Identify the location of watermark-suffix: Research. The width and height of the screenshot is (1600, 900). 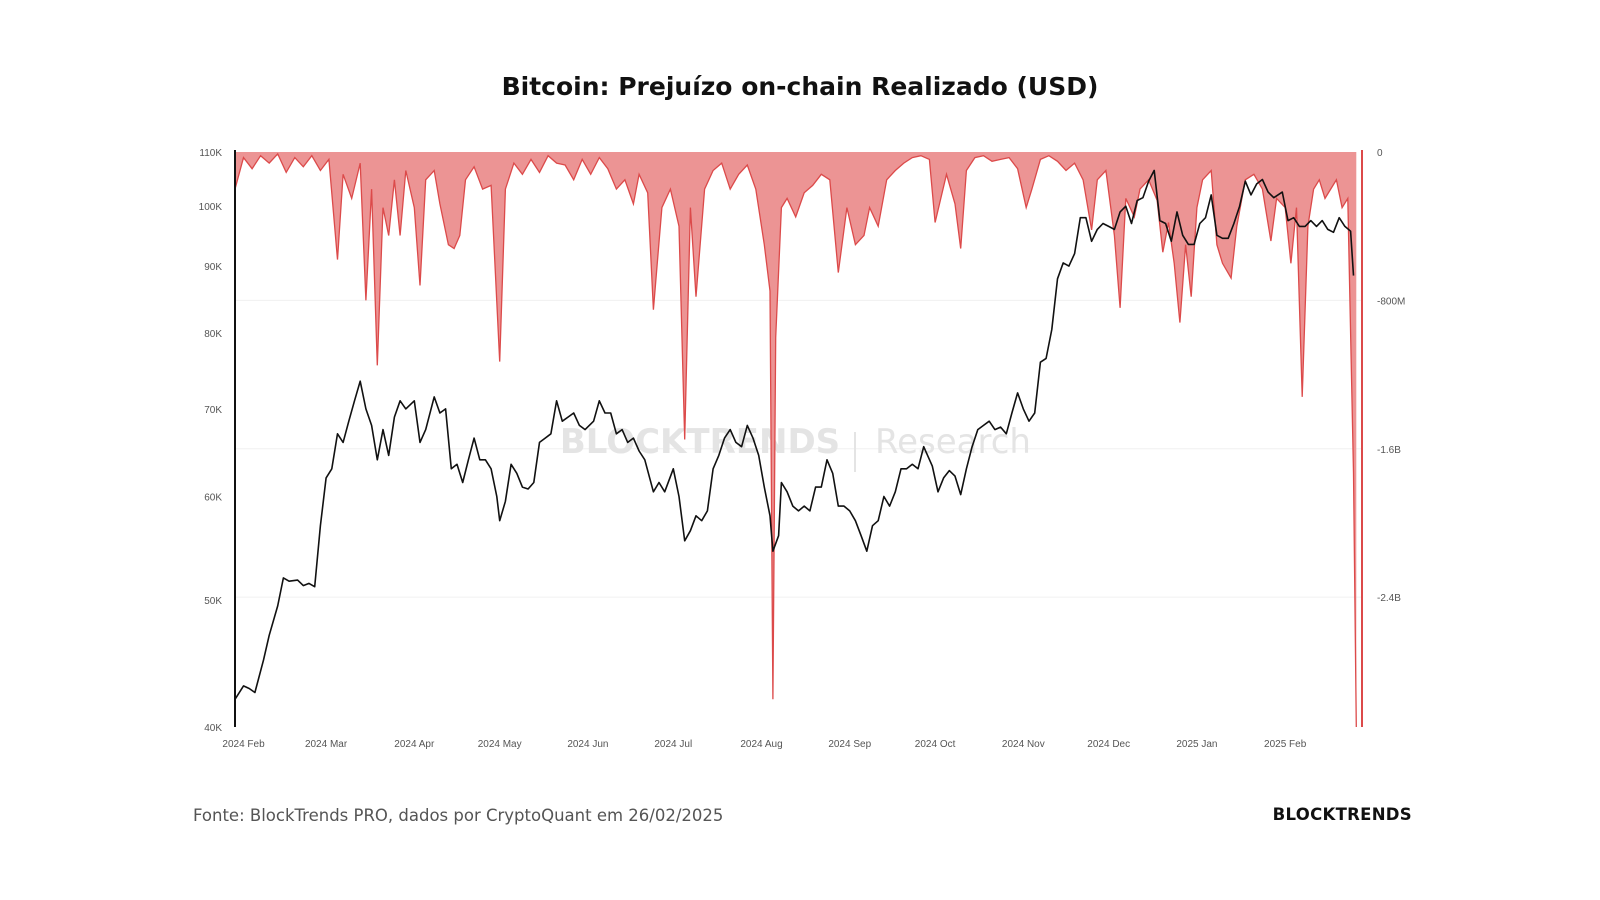
(953, 442).